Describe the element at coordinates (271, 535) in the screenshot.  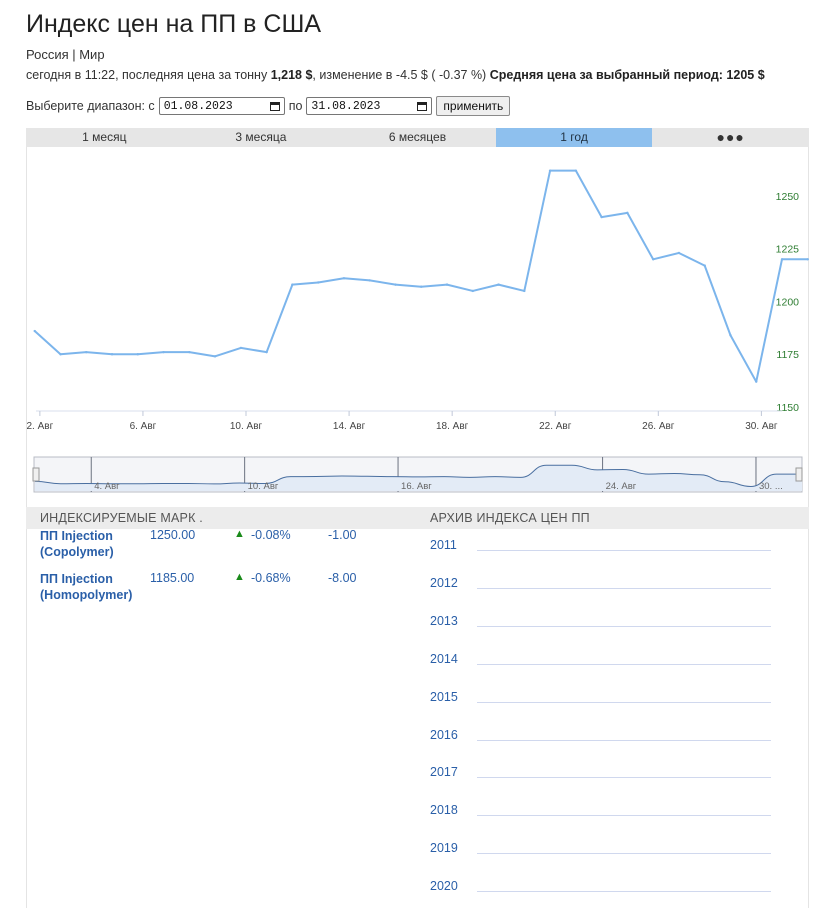
I see `index-change-percent: -0.08%` at that location.